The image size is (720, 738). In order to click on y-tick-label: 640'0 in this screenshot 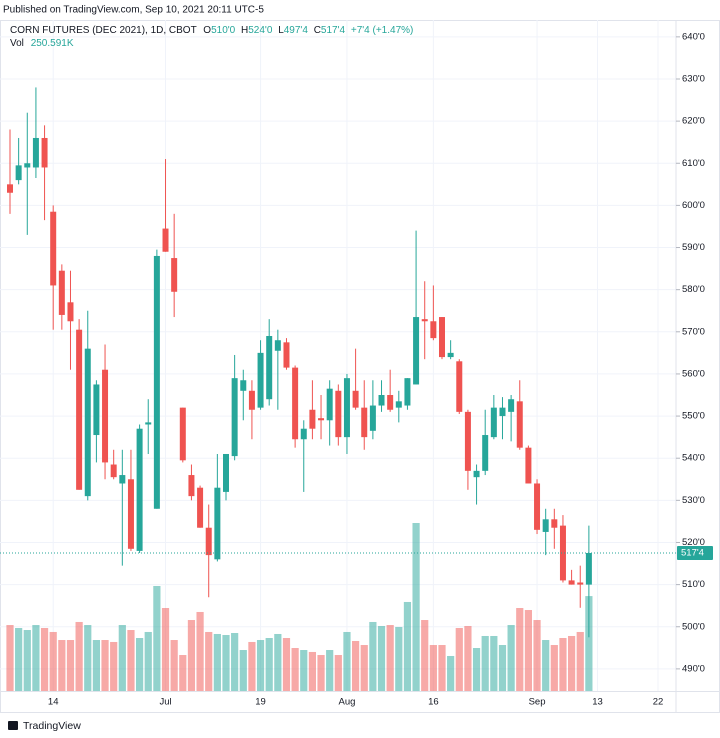, I will do `click(693, 36)`.